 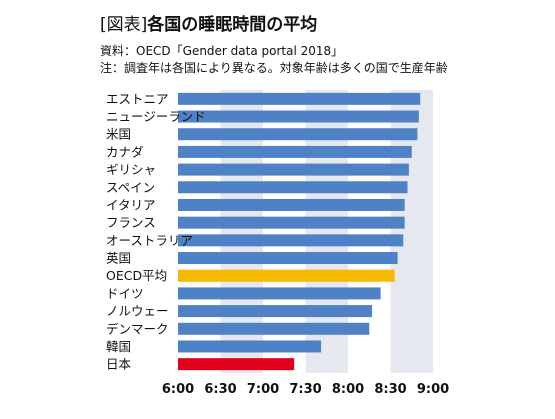 What do you see at coordinates (130, 187) in the screenshot?
I see `category-label: スペイン` at bounding box center [130, 187].